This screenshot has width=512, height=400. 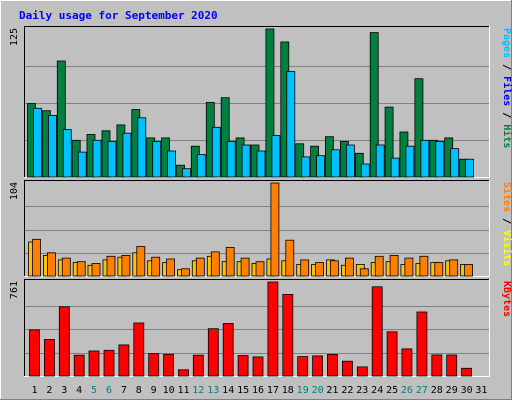 What do you see at coordinates (183, 390) in the screenshot?
I see `day-label-11: 11` at bounding box center [183, 390].